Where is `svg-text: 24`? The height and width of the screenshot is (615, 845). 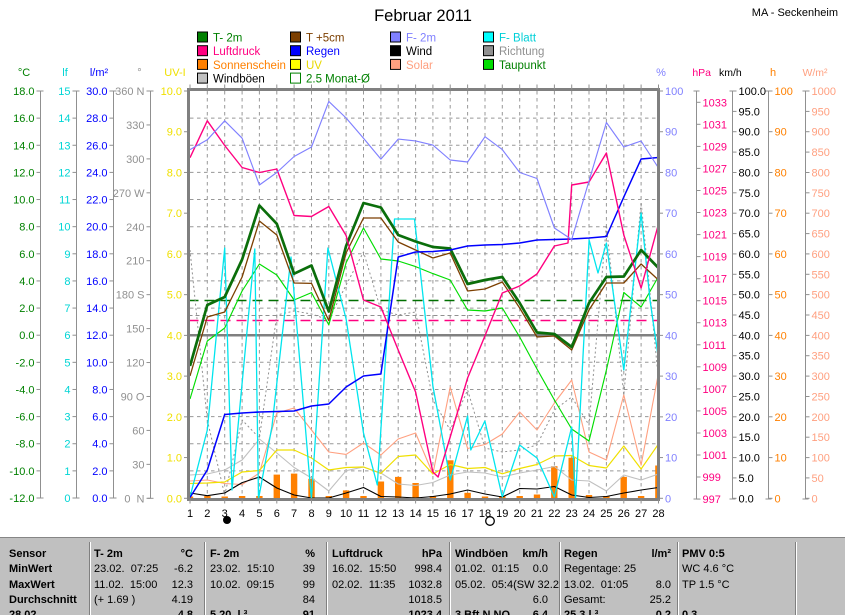 svg-text: 24 is located at coordinates (589, 514).